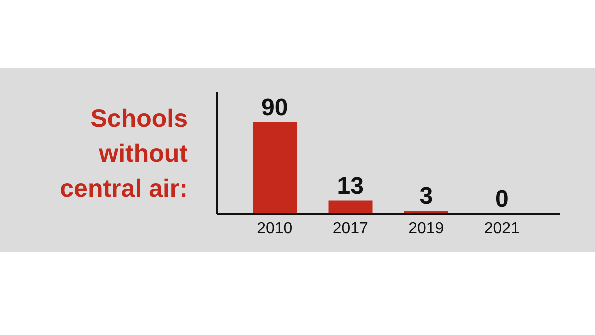 The image size is (595, 335). What do you see at coordinates (350, 229) in the screenshot?
I see `x-tick-label: 2017` at bounding box center [350, 229].